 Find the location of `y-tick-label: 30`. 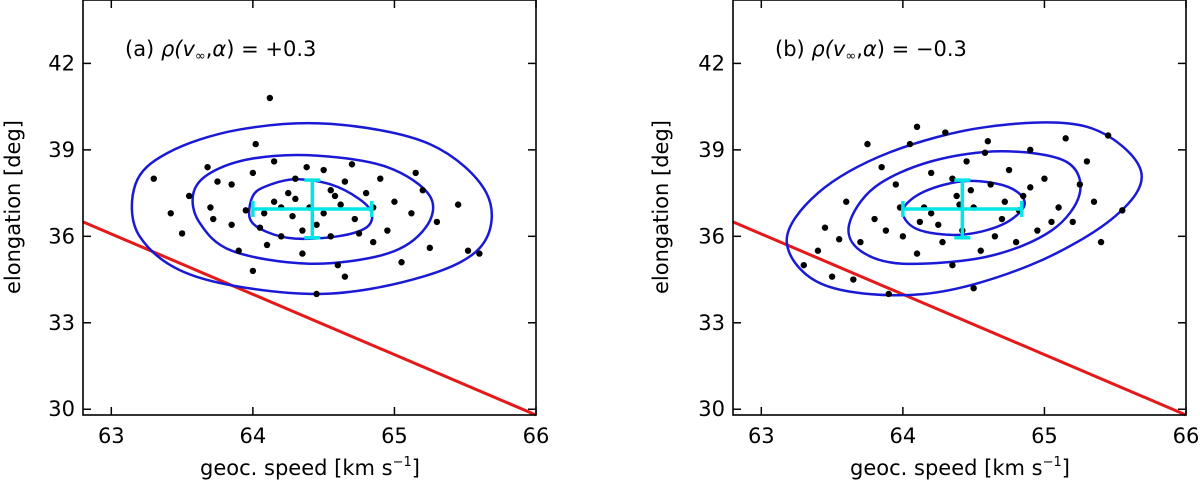

y-tick-label: 30 is located at coordinates (61, 409).